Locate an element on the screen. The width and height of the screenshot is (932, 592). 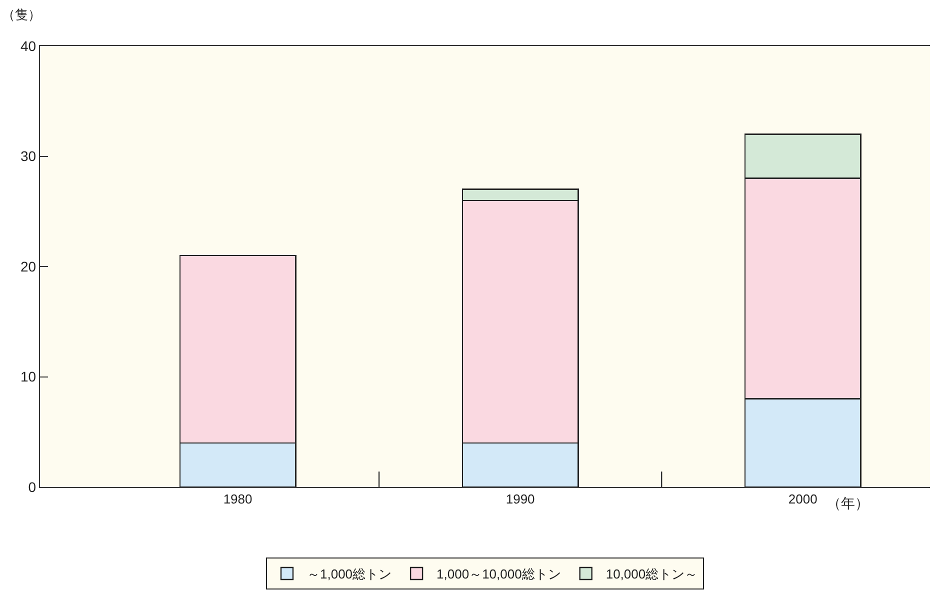
x-tick-label: 1990 is located at coordinates (520, 499).